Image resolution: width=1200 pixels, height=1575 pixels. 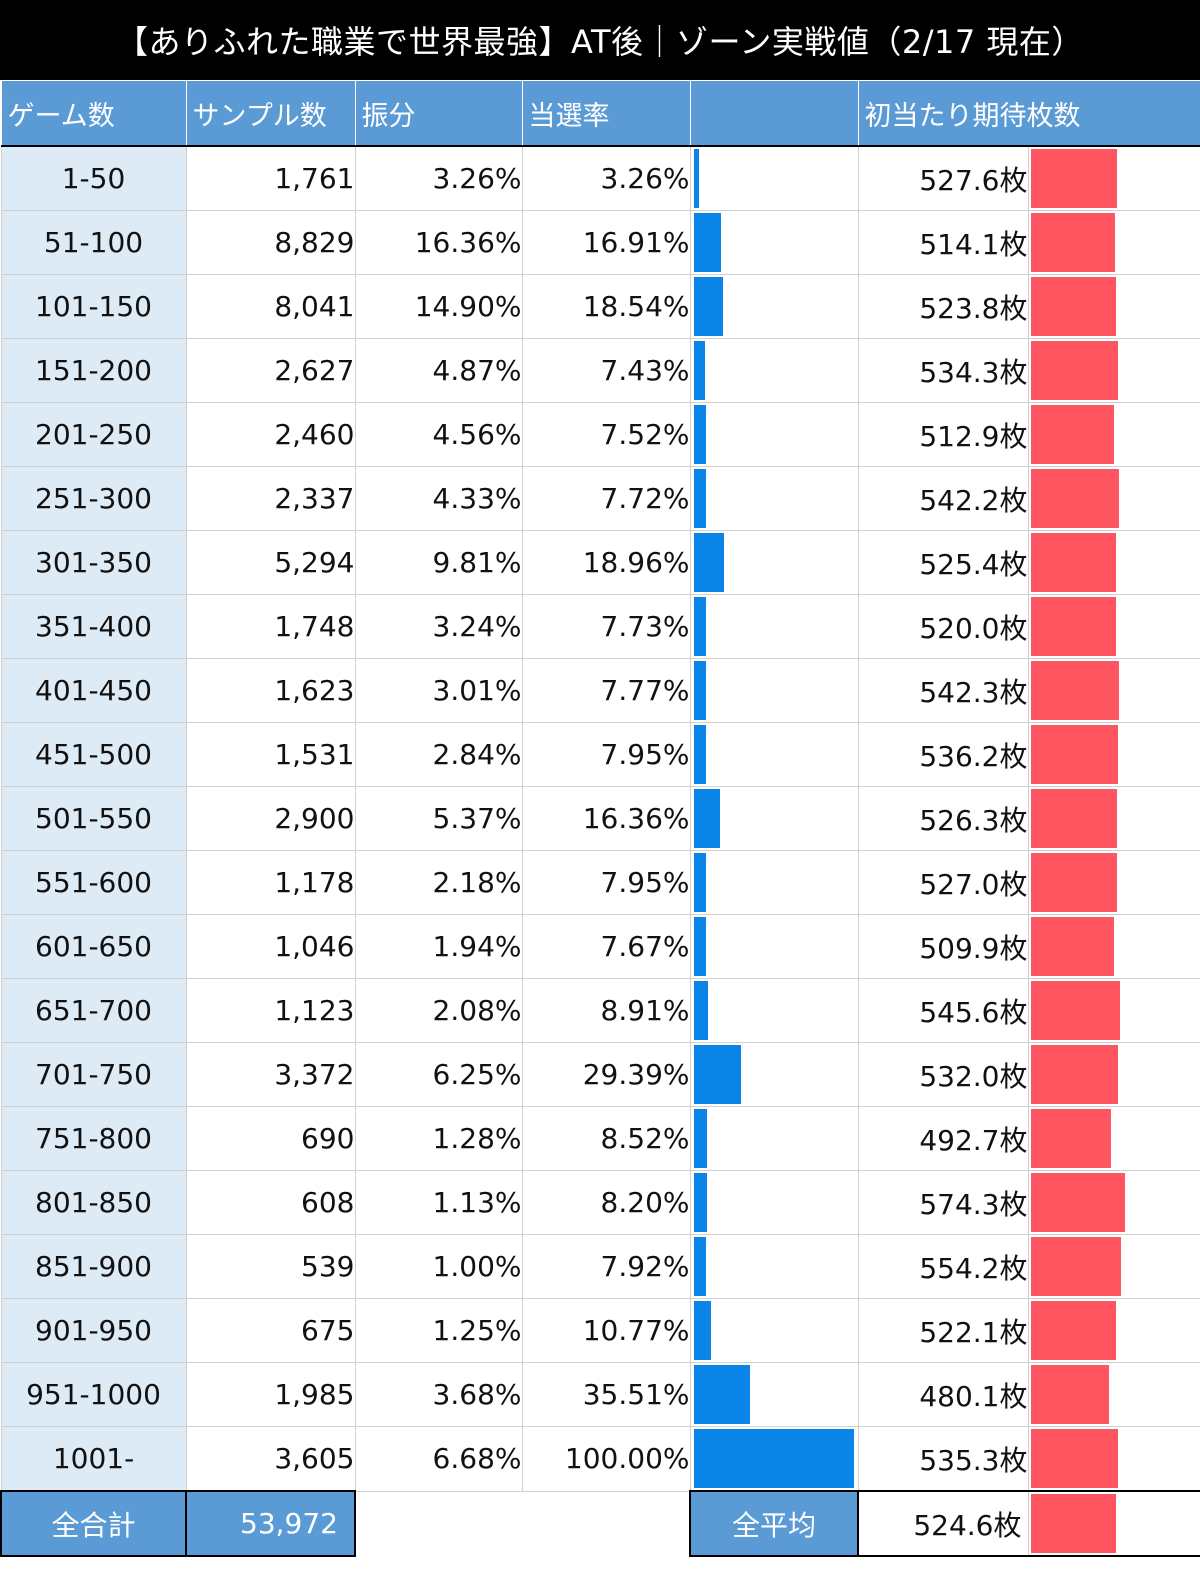 What do you see at coordinates (606, 242) in the screenshot?
I see `hit-rate-cell: 16.91%` at bounding box center [606, 242].